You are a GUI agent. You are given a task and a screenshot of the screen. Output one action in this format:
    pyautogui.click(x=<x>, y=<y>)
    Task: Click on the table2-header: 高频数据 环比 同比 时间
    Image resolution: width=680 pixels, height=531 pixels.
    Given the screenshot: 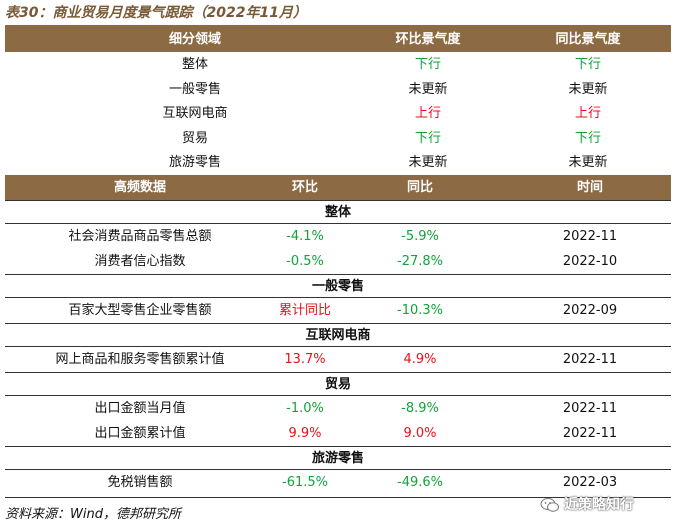 What is the action you would take?
    pyautogui.click(x=338, y=187)
    